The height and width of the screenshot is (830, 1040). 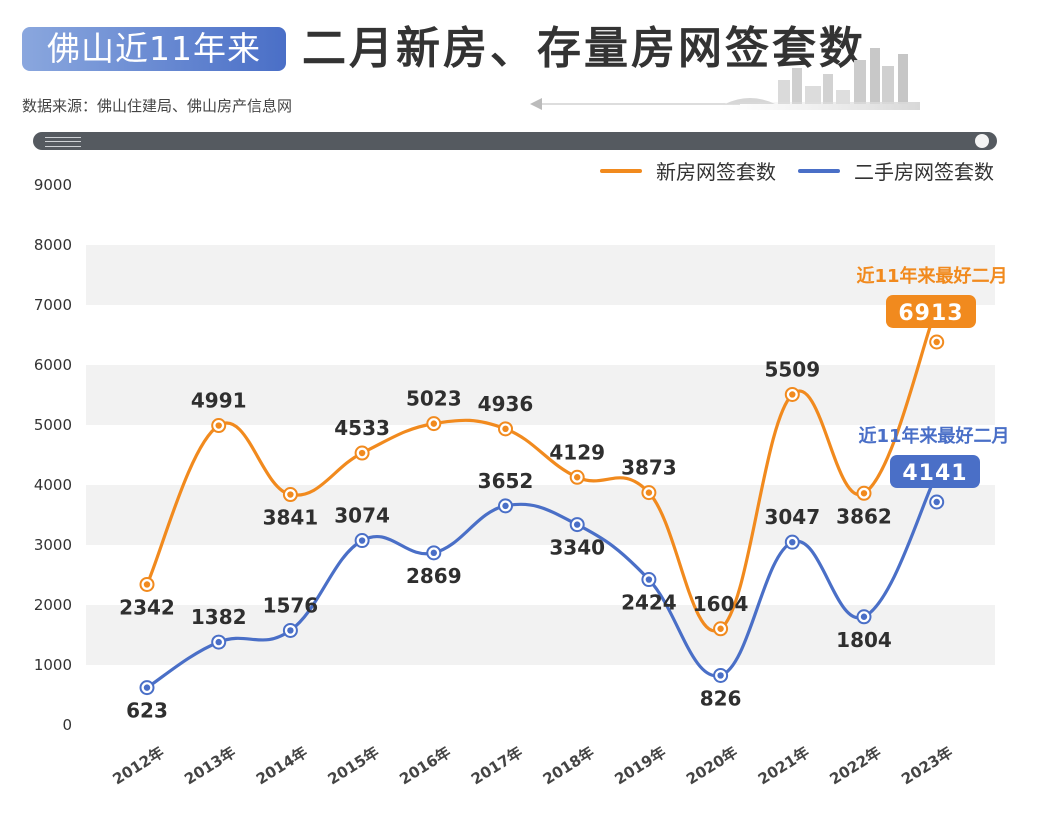 What do you see at coordinates (53, 425) in the screenshot?
I see `y-tick-label: 5000` at bounding box center [53, 425].